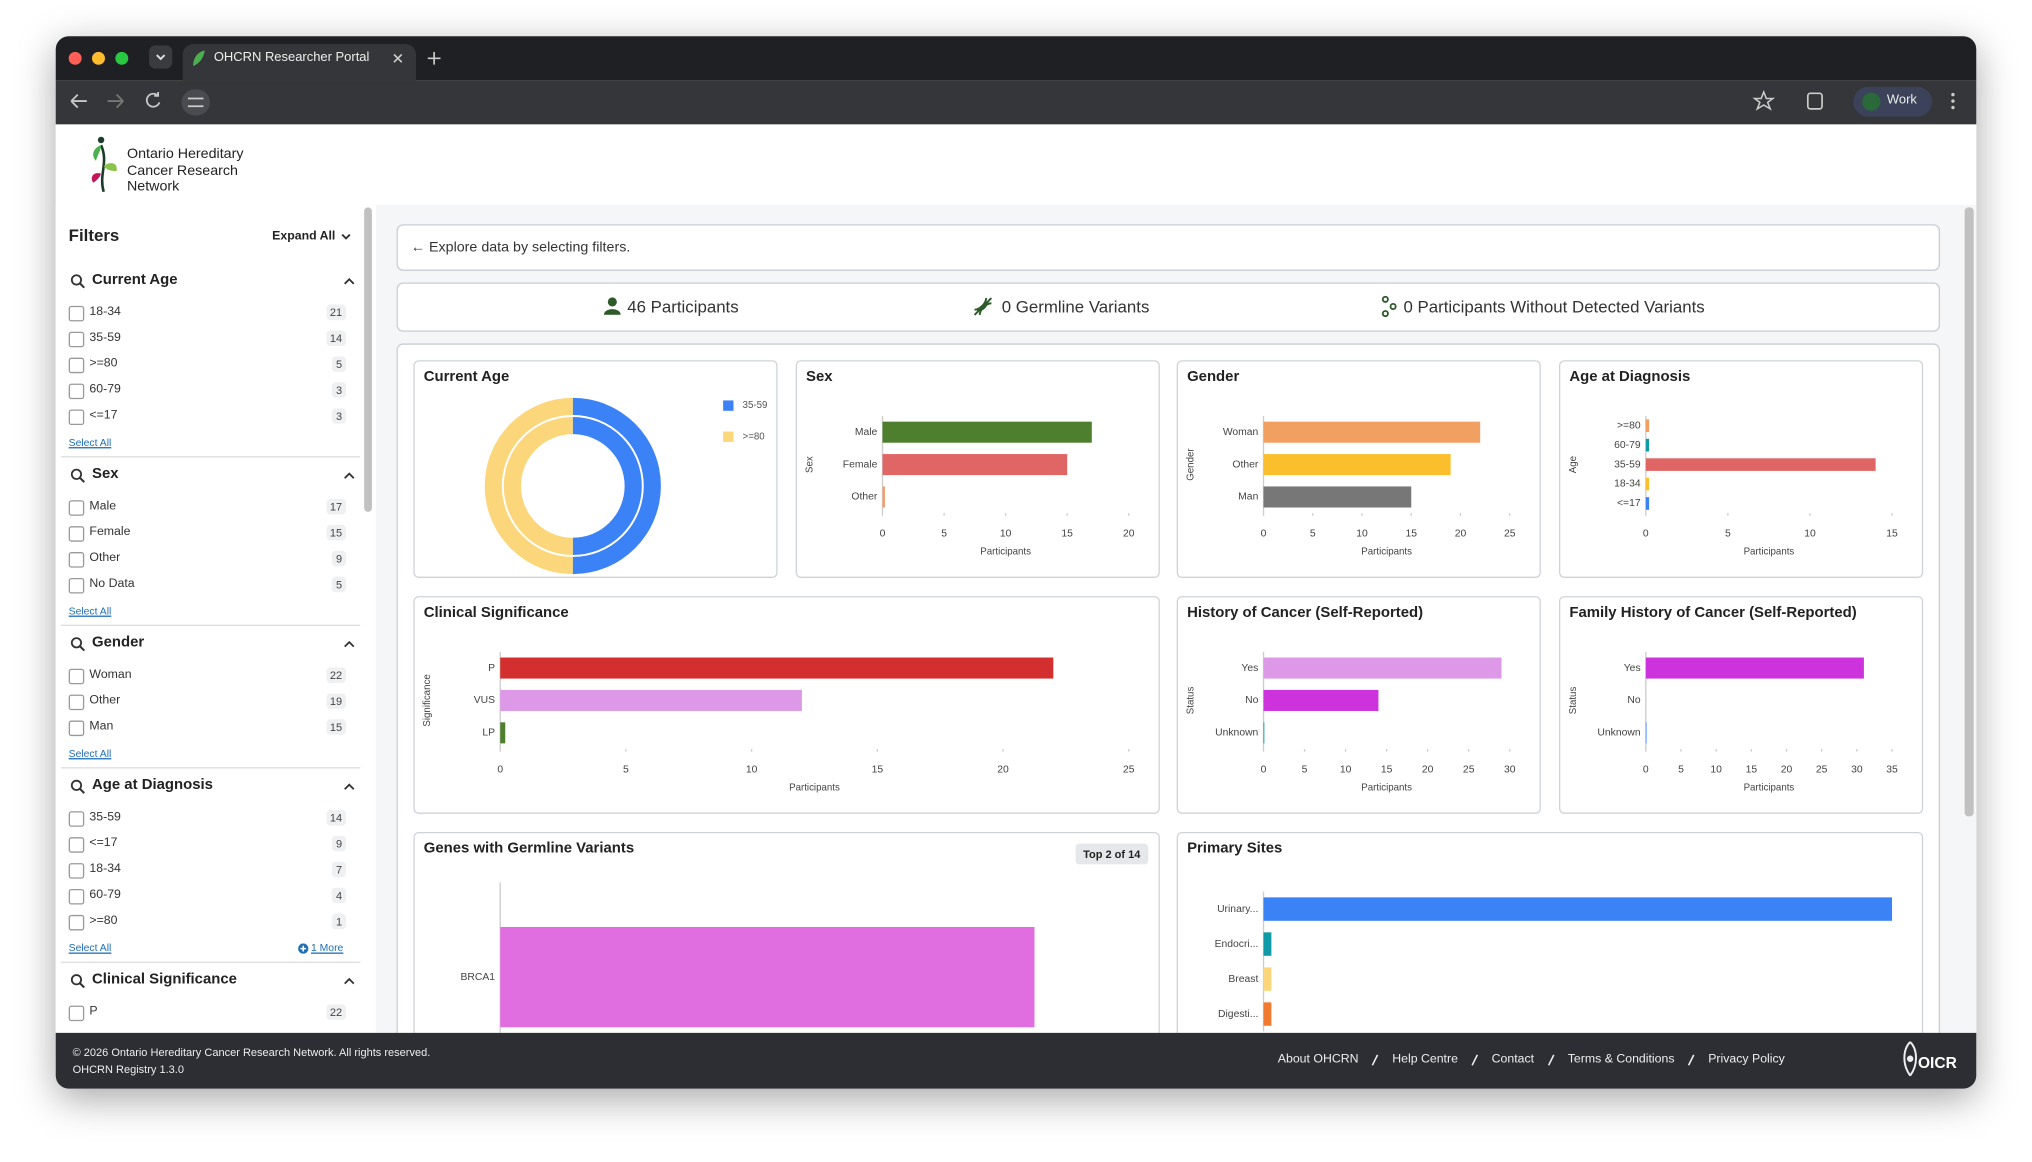 Image resolution: width=2032 pixels, height=1162 pixels. I want to click on x-tick-label: 0, so click(500, 770).